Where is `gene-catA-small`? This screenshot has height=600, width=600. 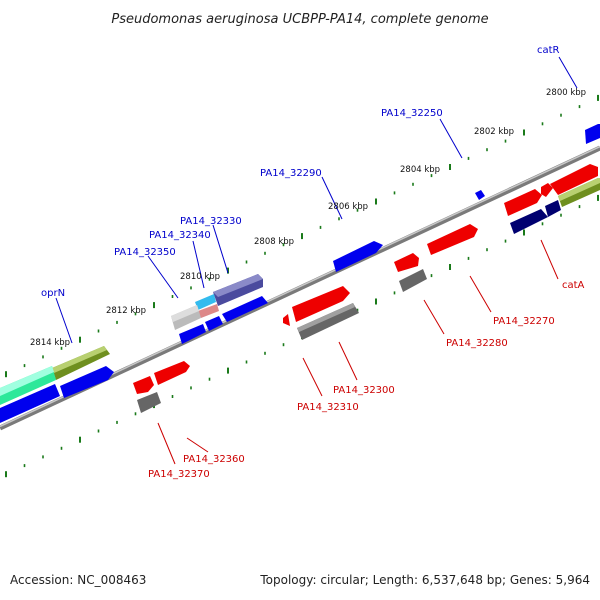 gene-catA-small is located at coordinates (547, 190).